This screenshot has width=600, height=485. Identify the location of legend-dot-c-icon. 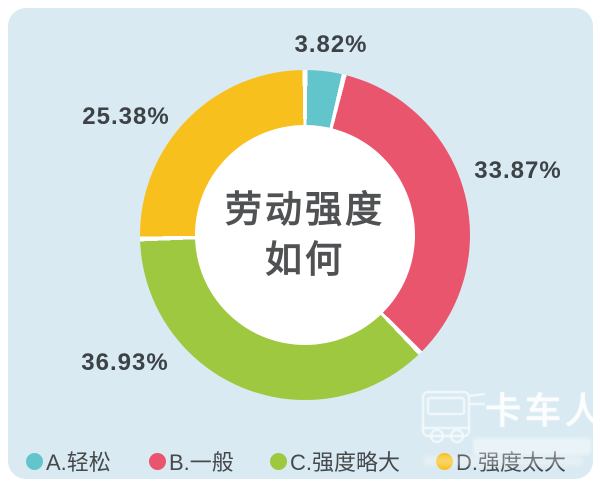
(278, 461).